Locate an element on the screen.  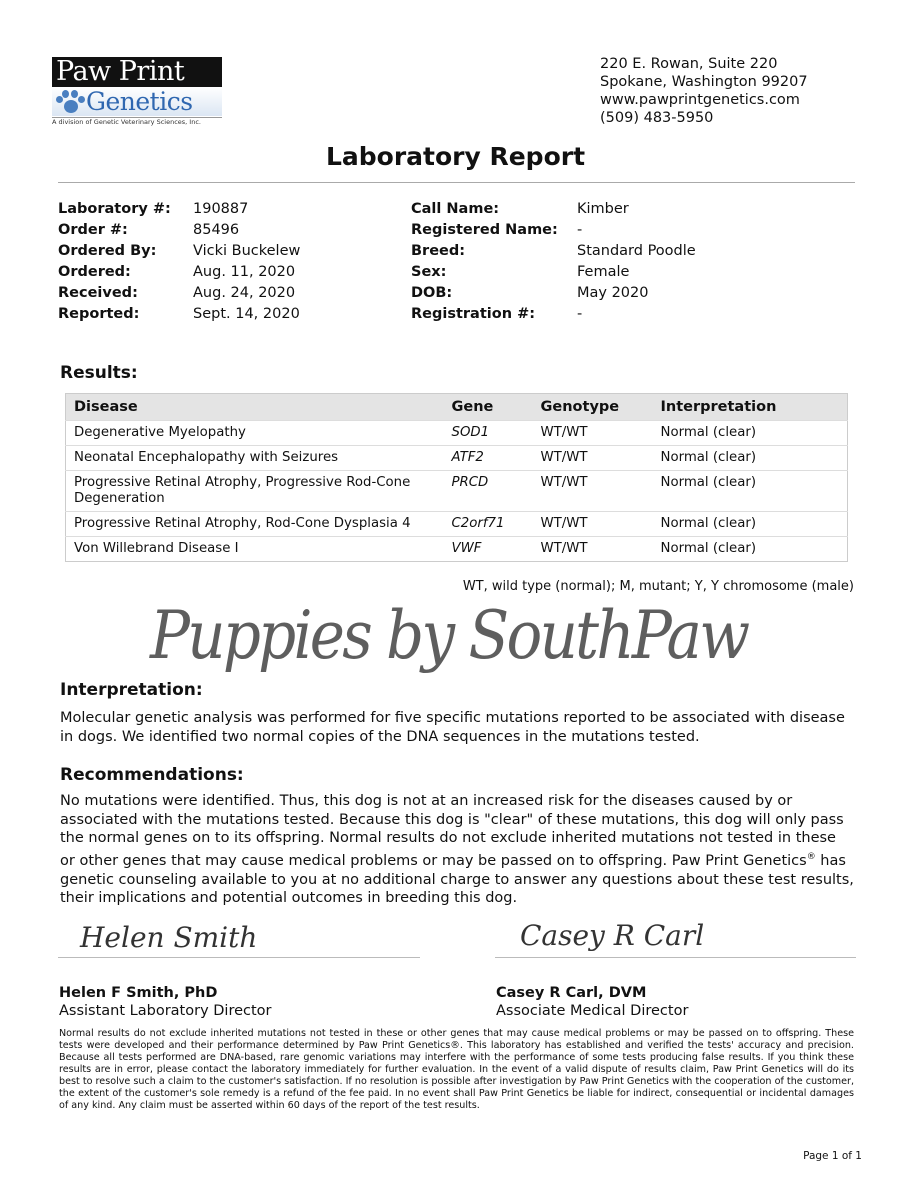
signature-carl: Casey R Carl is located at coordinates (612, 935).